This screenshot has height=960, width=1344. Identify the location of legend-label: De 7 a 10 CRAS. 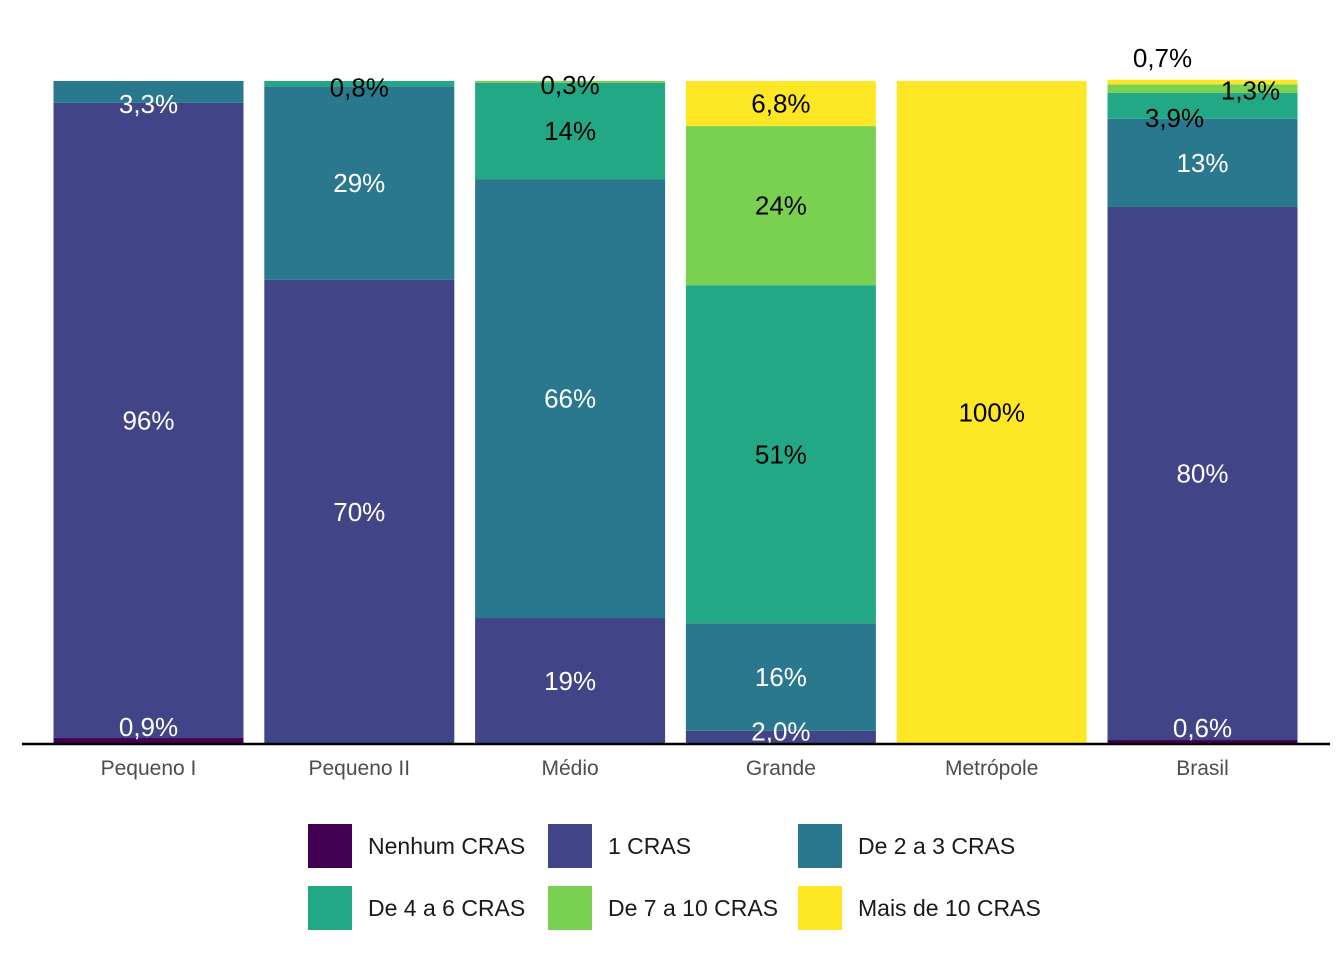
(693, 907).